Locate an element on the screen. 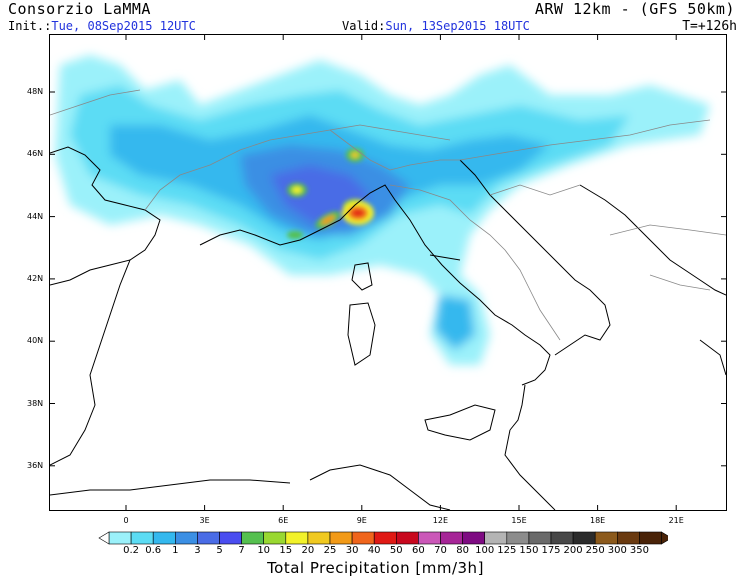  latitude-label: 44N is located at coordinates (35, 216).